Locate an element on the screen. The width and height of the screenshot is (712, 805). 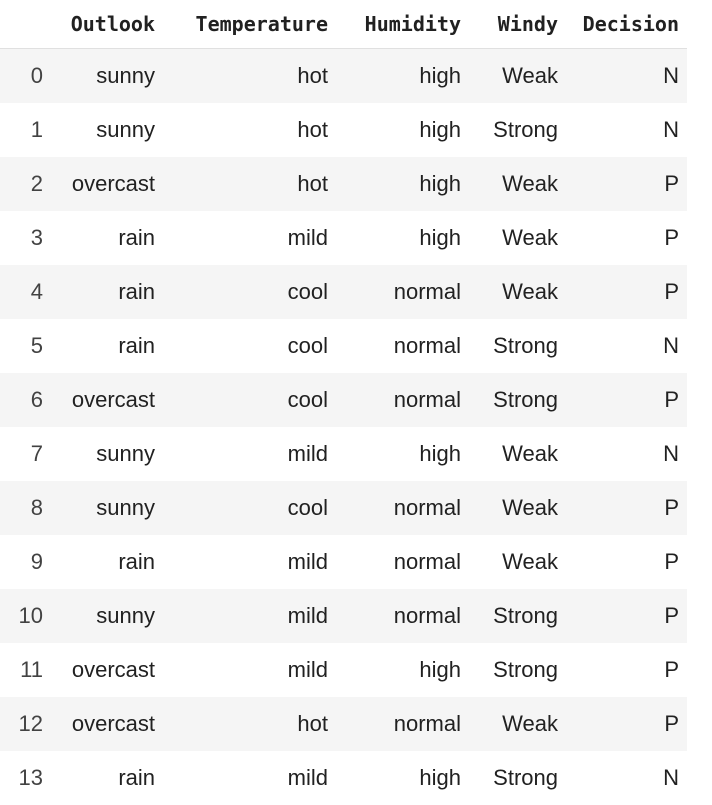
column-header-temperature: Temperature is located at coordinates (249, 24).